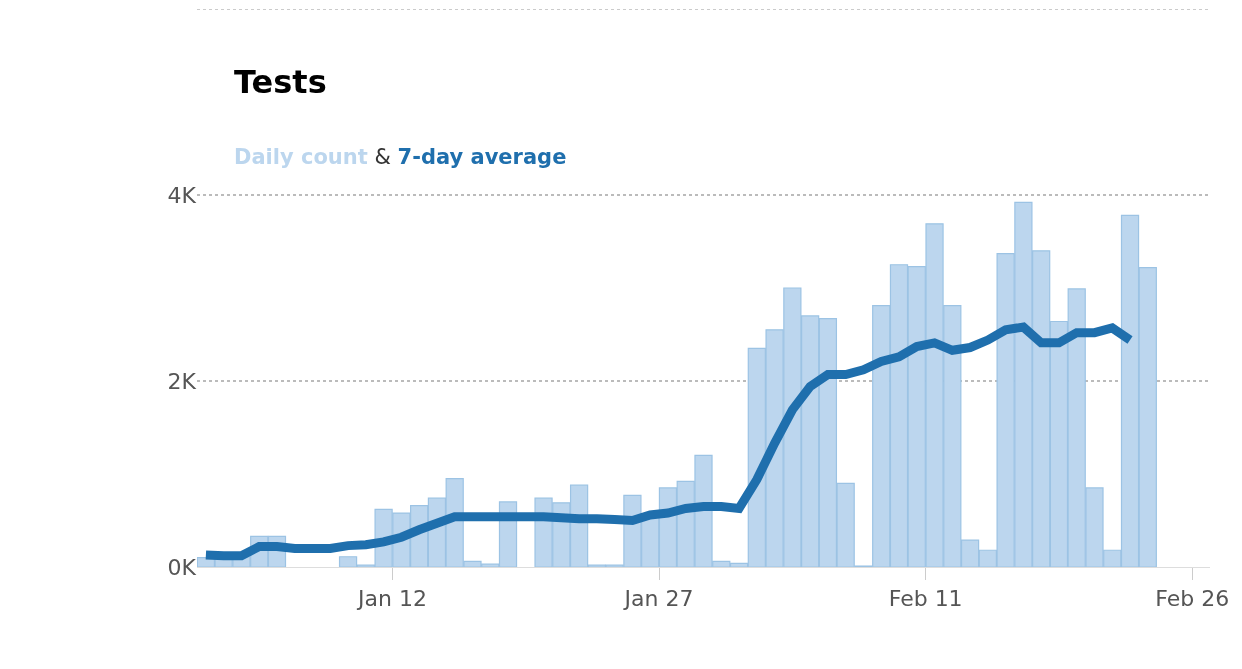  What do you see at coordinates (301, 157) in the screenshot?
I see `text: Daily count` at bounding box center [301, 157].